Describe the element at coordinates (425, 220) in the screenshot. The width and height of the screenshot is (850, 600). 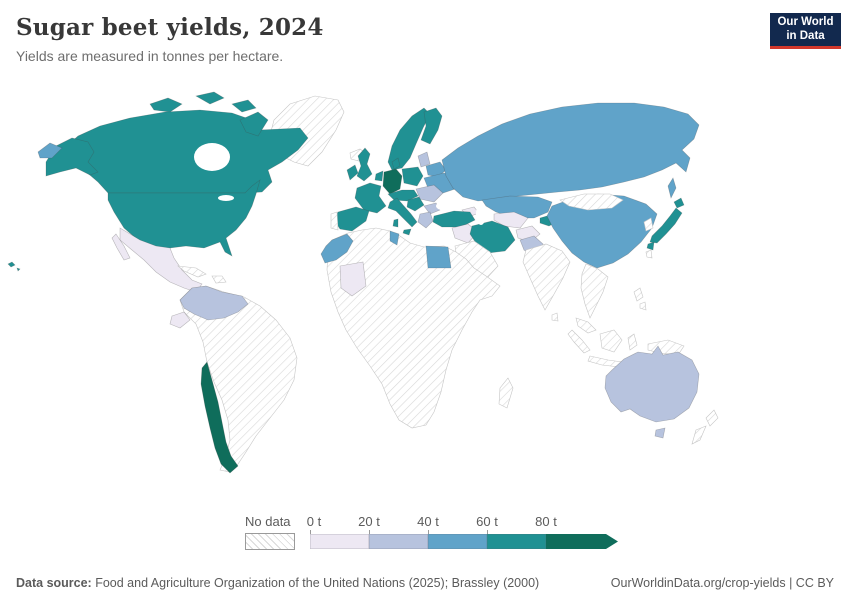
I see `country-greece` at that location.